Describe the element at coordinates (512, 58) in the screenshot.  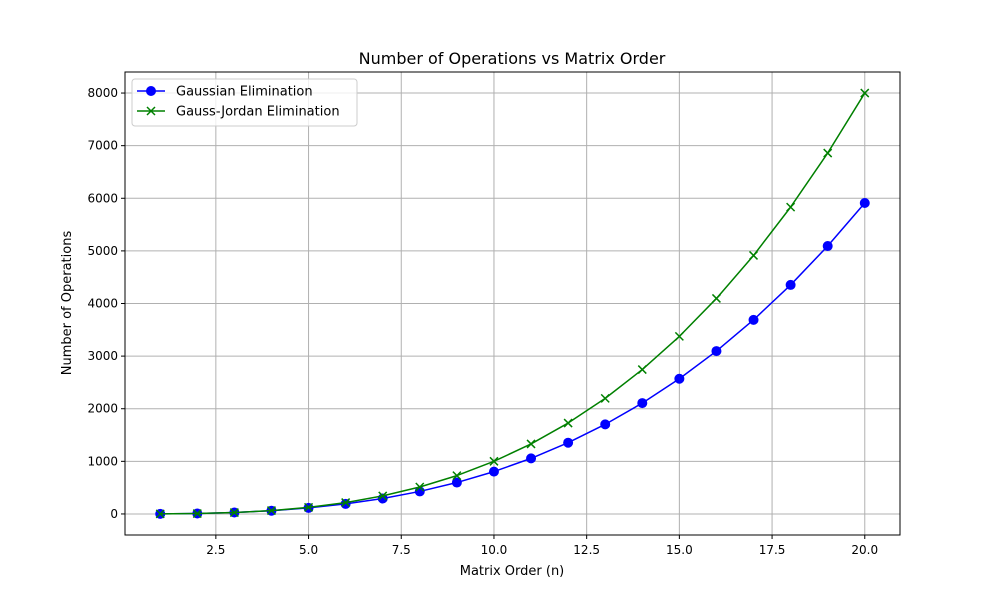
I see `chart-title: Number of Operations vs Matrix Order` at that location.